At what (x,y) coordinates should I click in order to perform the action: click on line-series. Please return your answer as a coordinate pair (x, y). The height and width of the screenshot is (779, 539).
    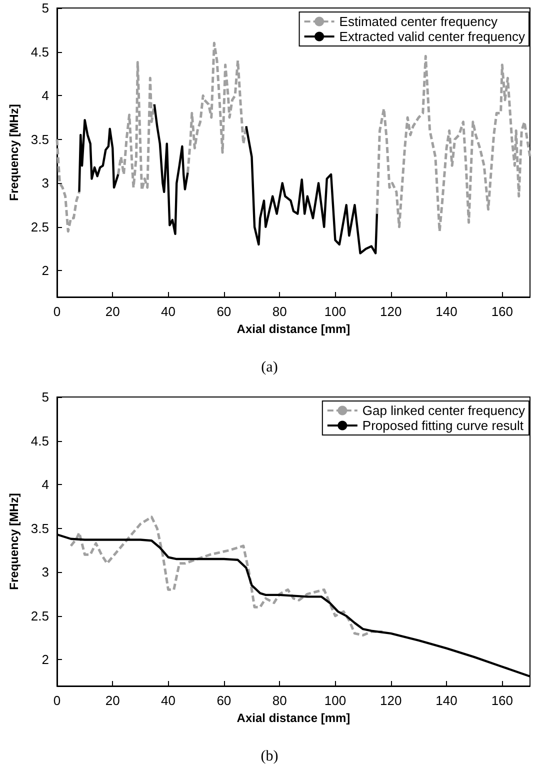
    Looking at the image, I should click on (227, 576).